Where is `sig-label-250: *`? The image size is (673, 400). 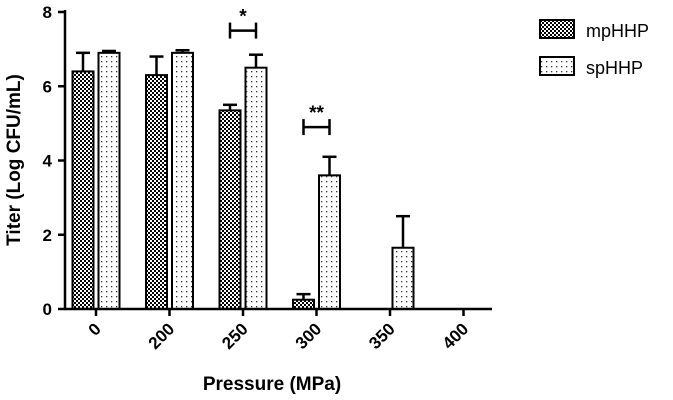 sig-label-250: * is located at coordinates (243, 17).